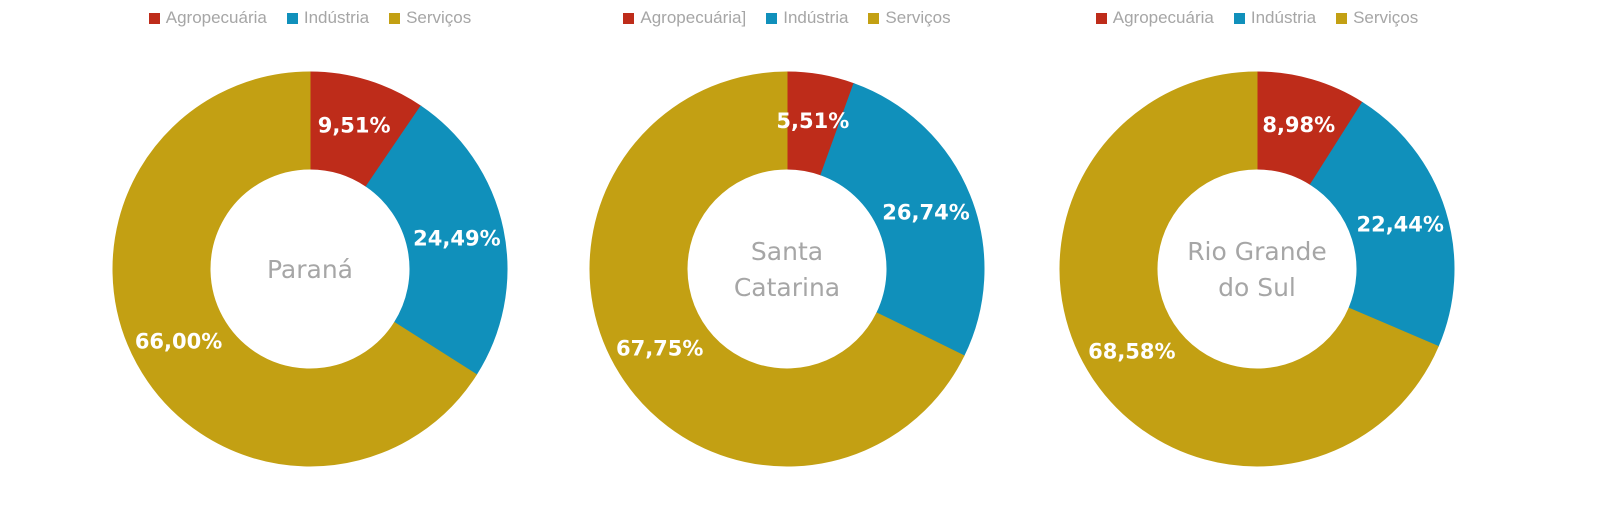 The width and height of the screenshot is (1600, 516). Describe the element at coordinates (1298, 125) in the screenshot. I see `data-label: 8,98%` at that location.